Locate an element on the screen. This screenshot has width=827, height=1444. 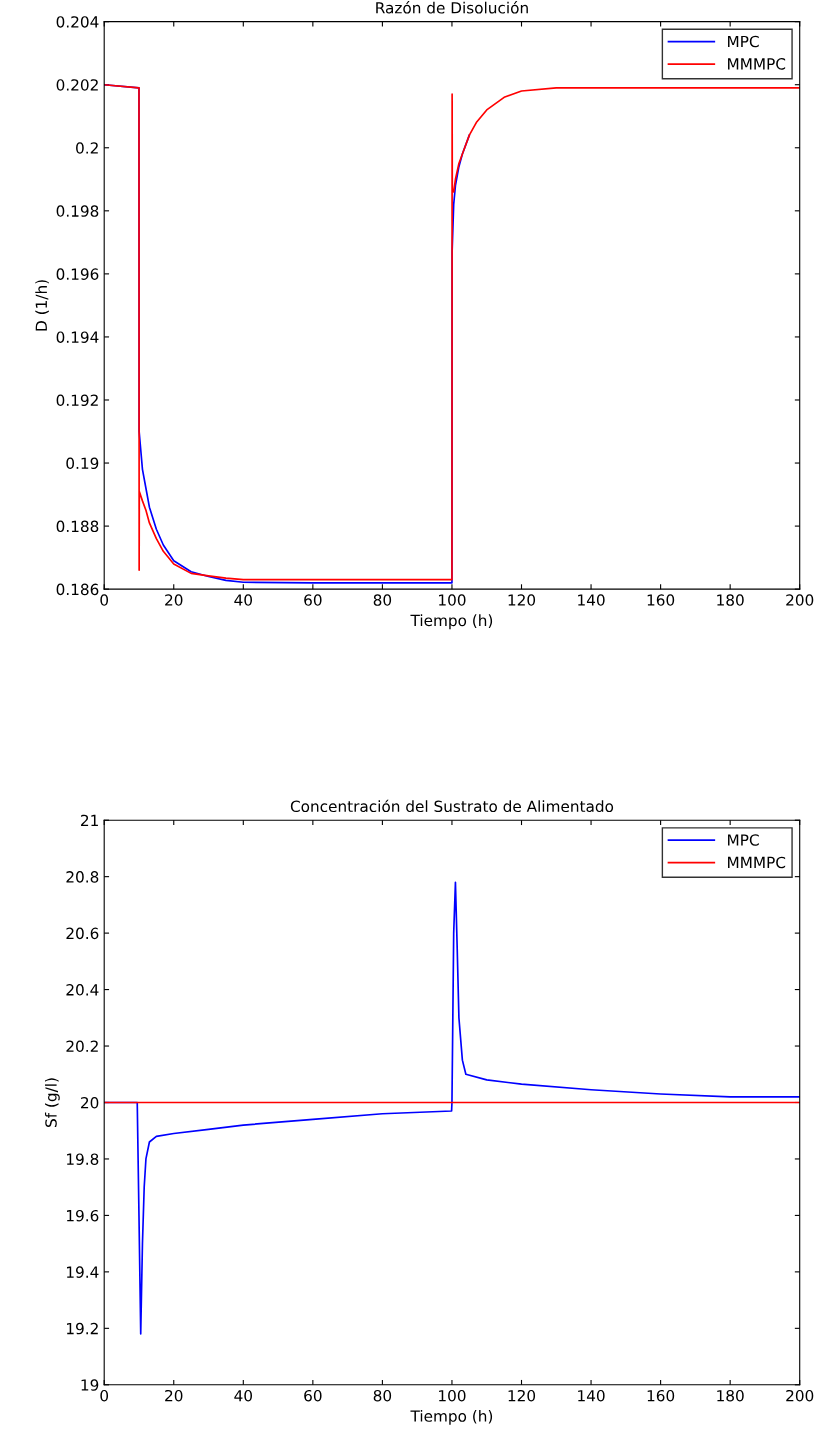
chart-title: Concentración del Sustrato de Alimentado is located at coordinates (452, 806).